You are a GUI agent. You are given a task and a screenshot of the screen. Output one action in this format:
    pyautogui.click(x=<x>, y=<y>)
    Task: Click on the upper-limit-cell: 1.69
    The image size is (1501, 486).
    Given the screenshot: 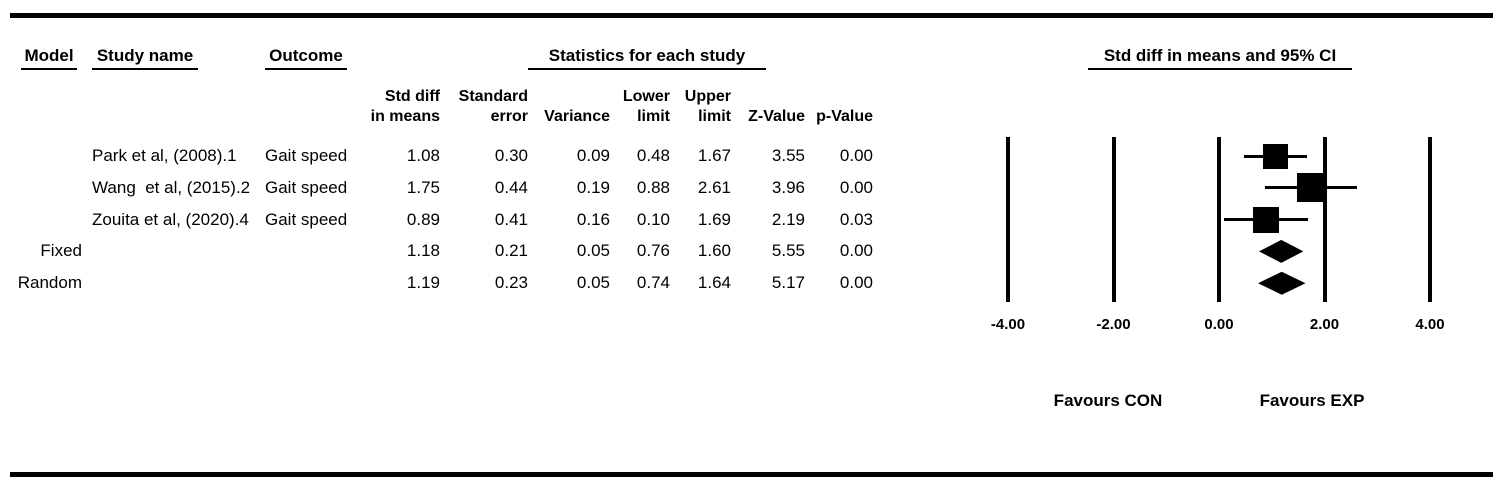 What is the action you would take?
    pyautogui.click(x=714, y=219)
    